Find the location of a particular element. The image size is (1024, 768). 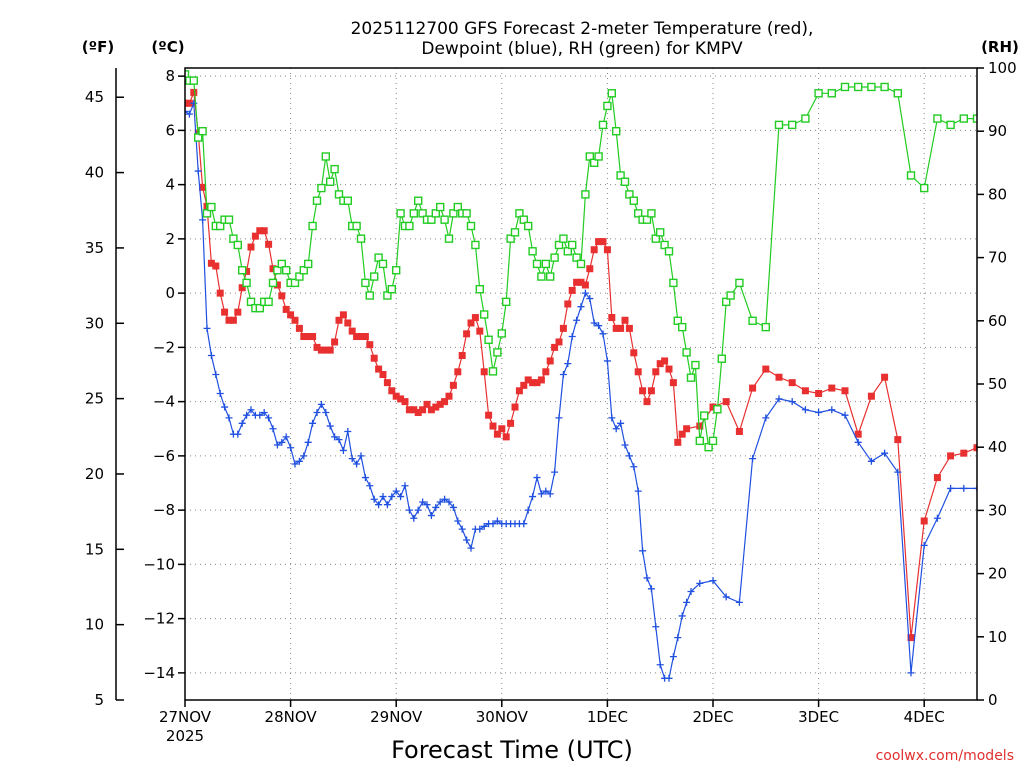

rh-unit-label: (RH) is located at coordinates (1000, 47).